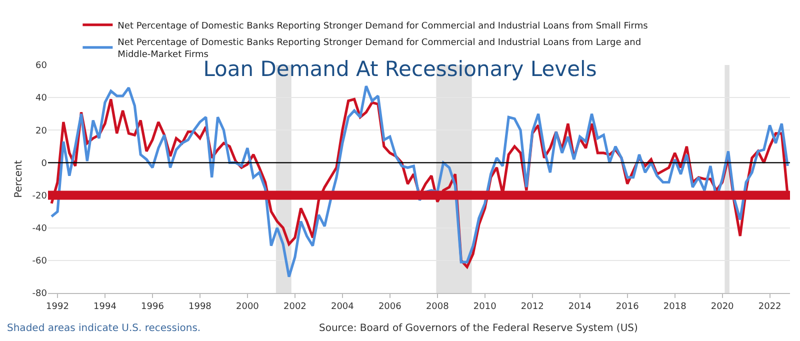 Image resolution: width=800 pixels, height=341 pixels. Describe the element at coordinates (485, 307) in the screenshot. I see `x-tick-label: 2010` at that location.